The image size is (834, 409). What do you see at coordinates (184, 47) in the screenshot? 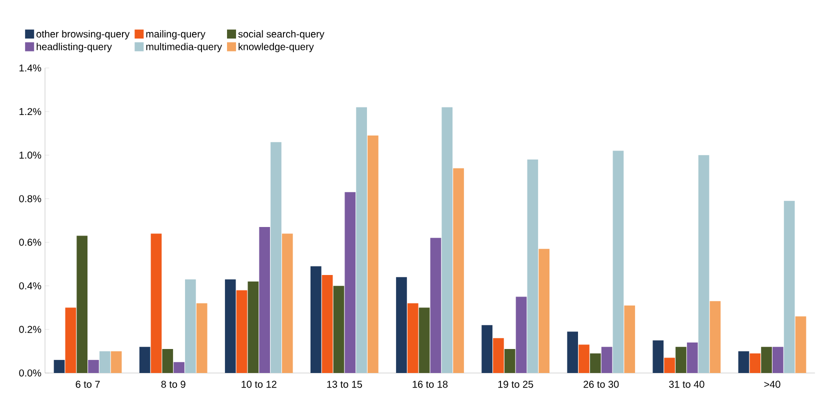
I see `legend-label: multimedia-query` at bounding box center [184, 47].